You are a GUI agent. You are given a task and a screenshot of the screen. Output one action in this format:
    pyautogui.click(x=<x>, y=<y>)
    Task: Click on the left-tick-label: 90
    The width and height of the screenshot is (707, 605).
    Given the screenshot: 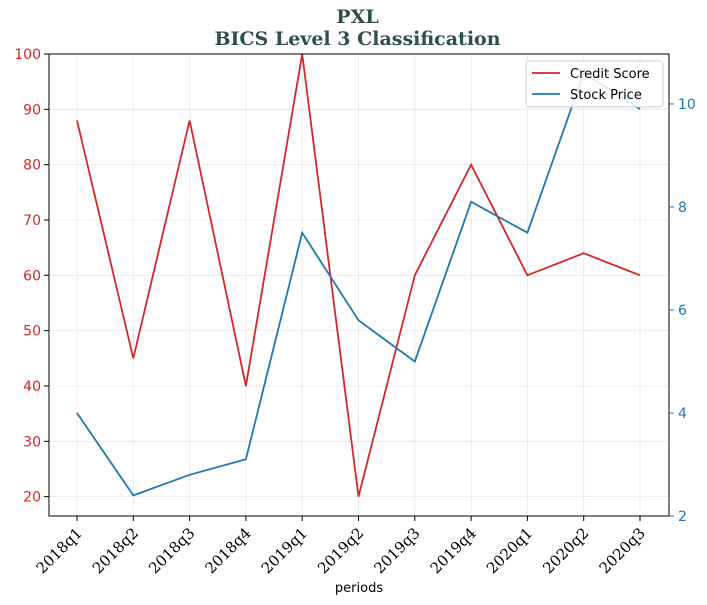 What is the action you would take?
    pyautogui.click(x=32, y=110)
    